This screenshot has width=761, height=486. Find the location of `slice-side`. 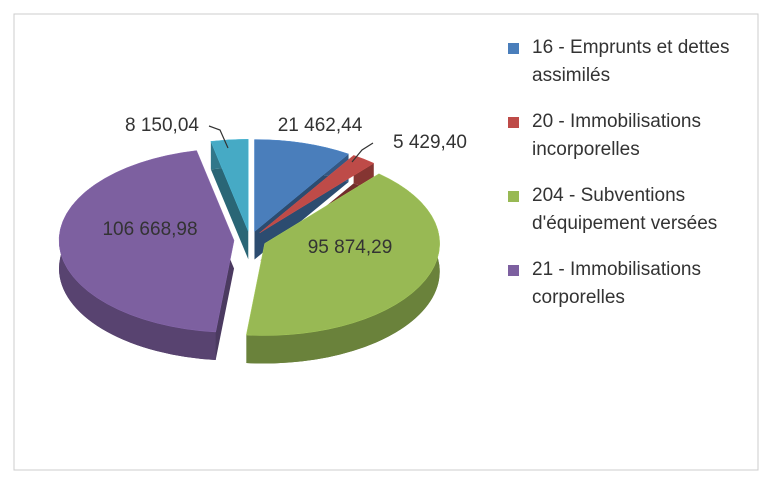

slice-side is located at coordinates (343, 268).